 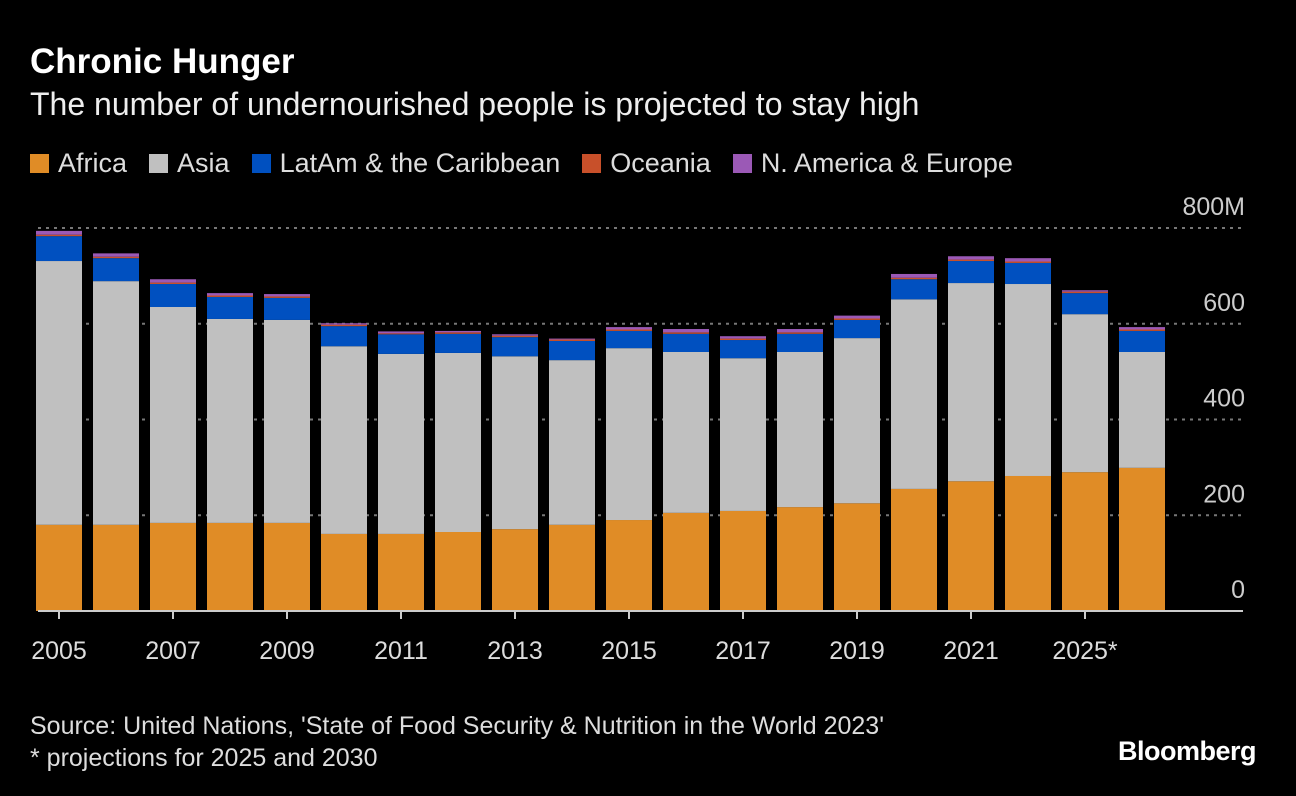 What do you see at coordinates (515, 651) in the screenshot?
I see `x-tick-label: 2013` at bounding box center [515, 651].